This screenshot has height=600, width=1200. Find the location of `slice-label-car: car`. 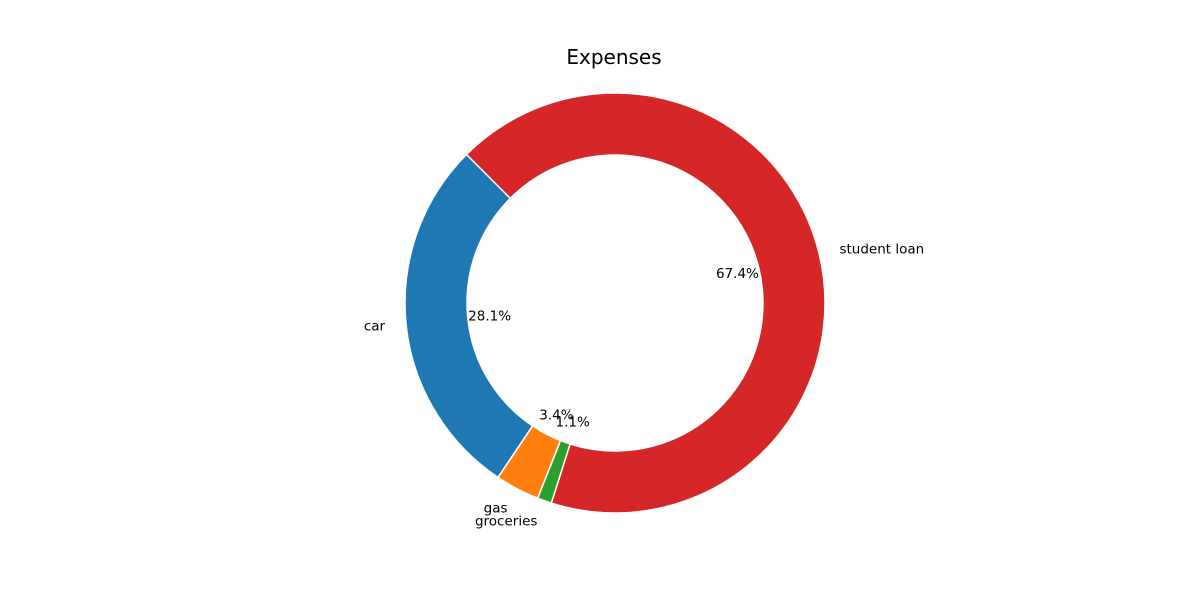

slice-label-car: car is located at coordinates (375, 326).